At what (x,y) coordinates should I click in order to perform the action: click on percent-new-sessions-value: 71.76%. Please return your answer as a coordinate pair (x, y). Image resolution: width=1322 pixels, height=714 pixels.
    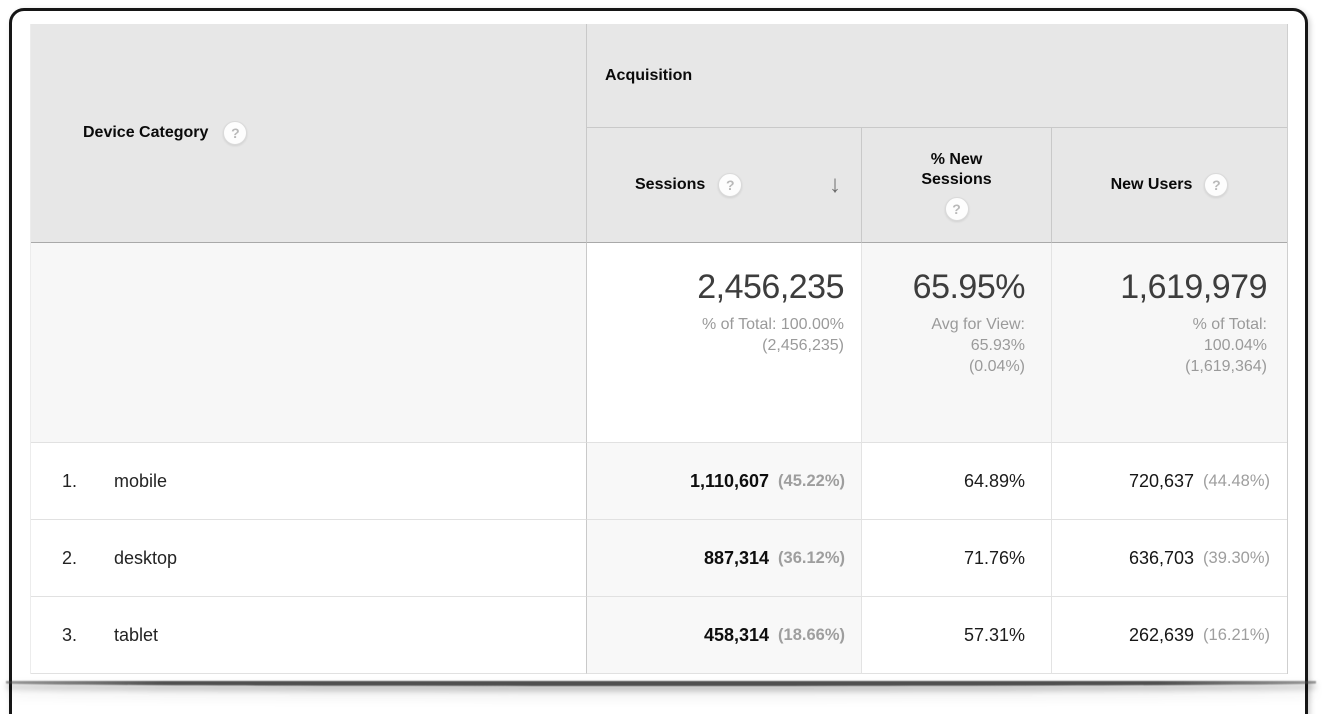
    Looking at the image, I should click on (994, 557).